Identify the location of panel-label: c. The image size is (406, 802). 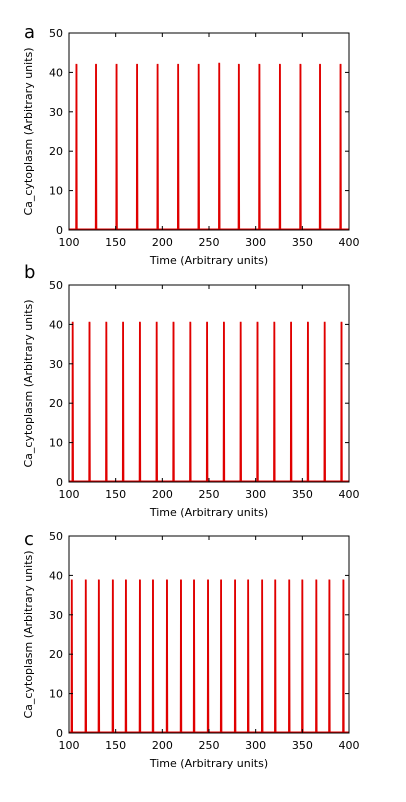
(29, 539).